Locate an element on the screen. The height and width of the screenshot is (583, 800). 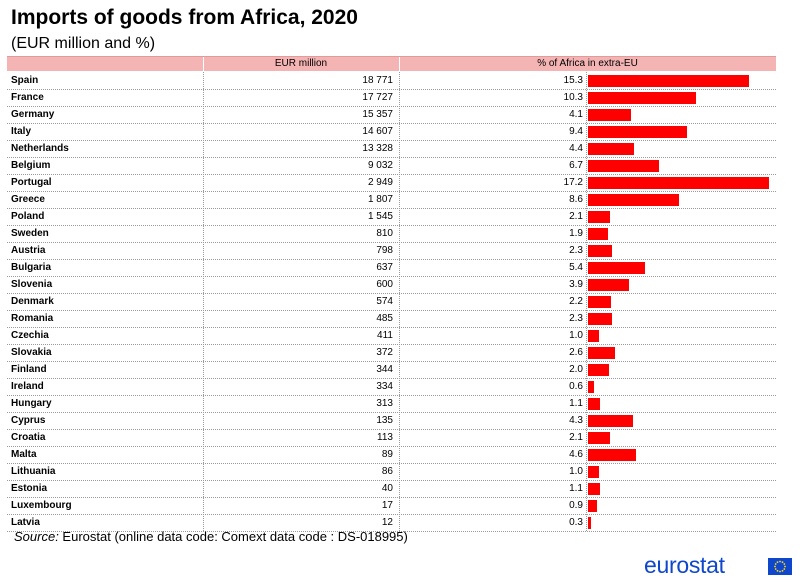
row-share-label: 2.1 is located at coordinates (576, 216).